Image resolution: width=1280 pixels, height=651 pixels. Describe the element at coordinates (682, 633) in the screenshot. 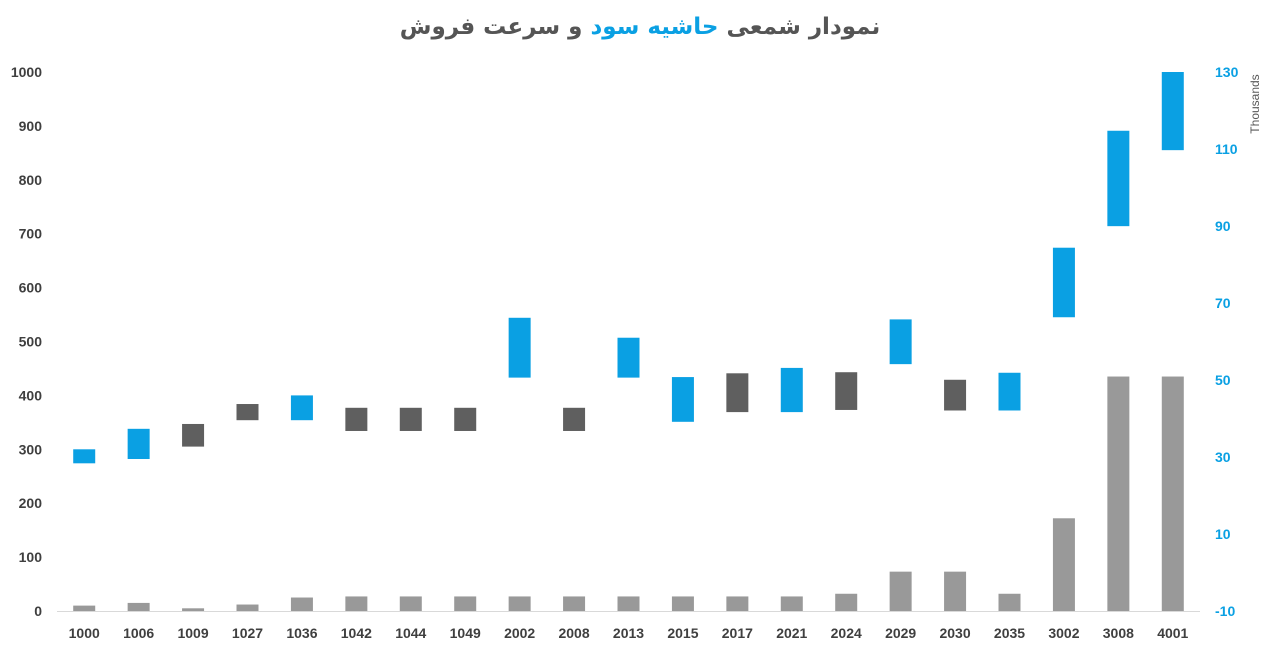

I see `category-tick-label: 2015` at that location.